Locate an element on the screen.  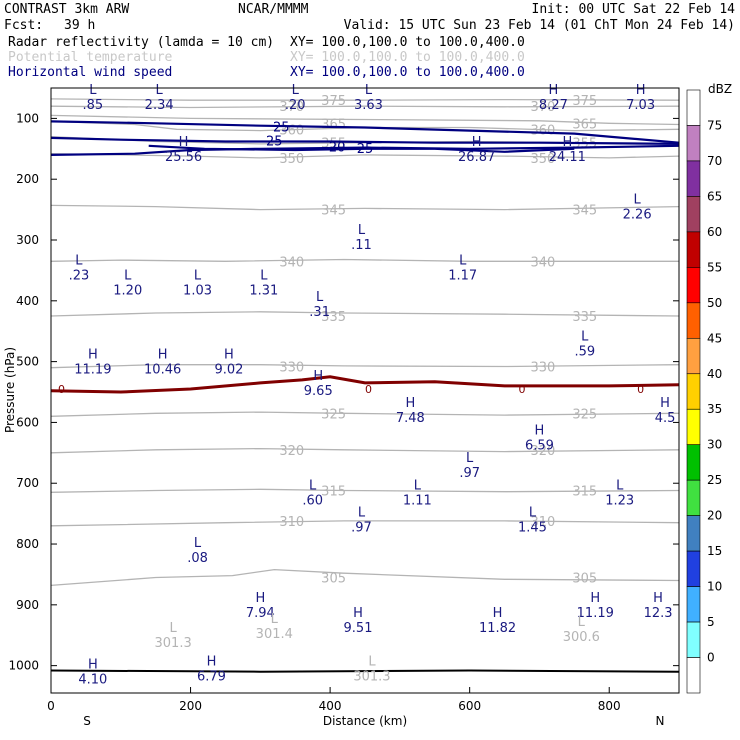
extremum-value: 4.10 is located at coordinates (92, 680).